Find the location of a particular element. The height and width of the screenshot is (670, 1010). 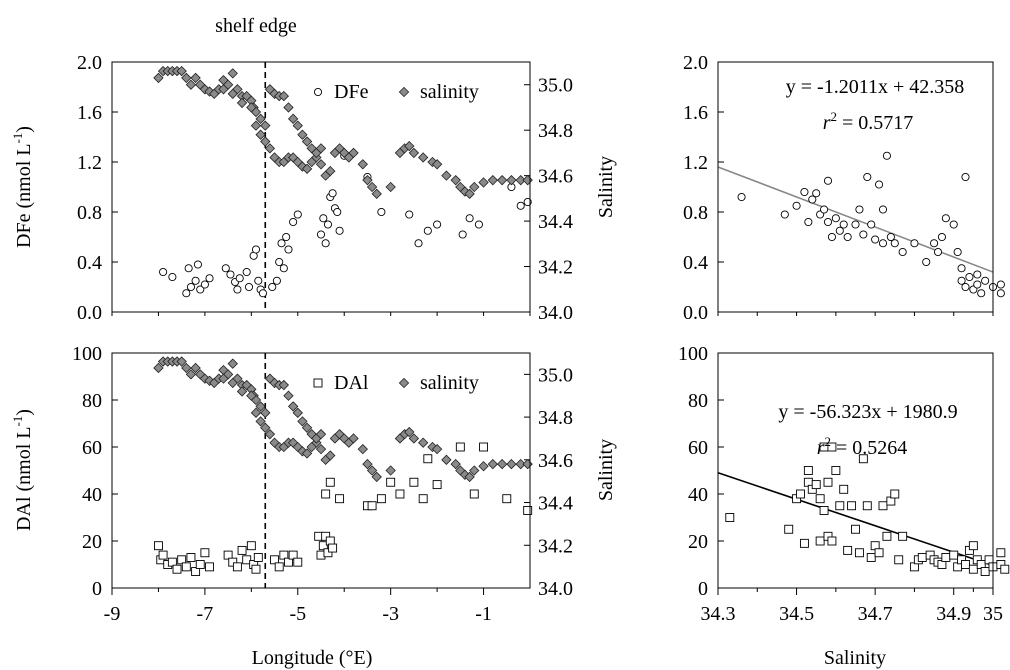

y-tick-label: 1.2 is located at coordinates (89, 163).